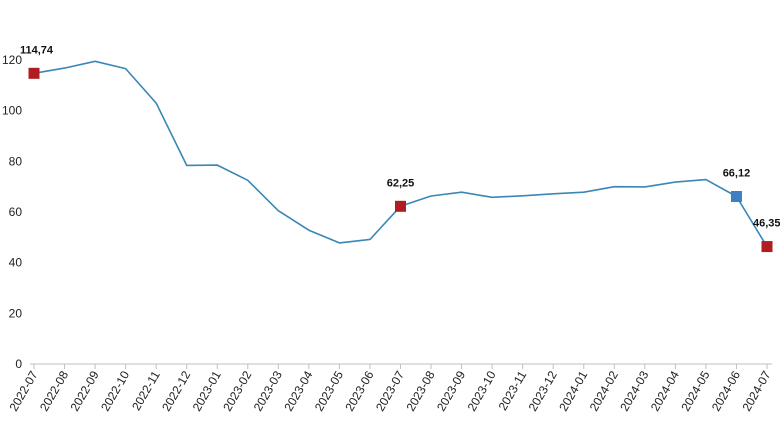  Describe the element at coordinates (207, 390) in the screenshot. I see `x-tick-label: 2023-01` at that location.